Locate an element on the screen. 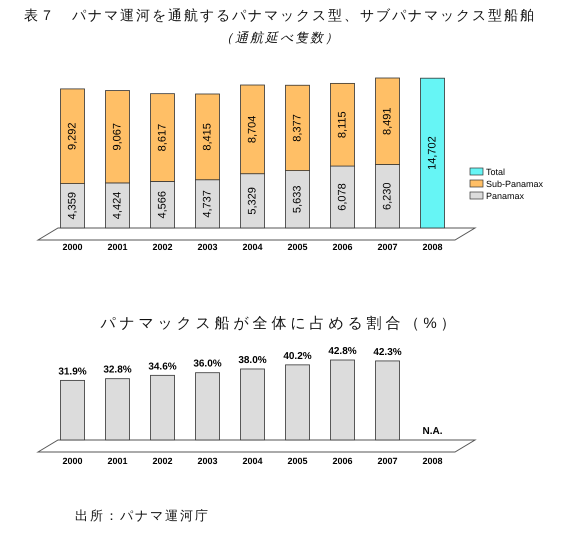  data-label: 5,633 is located at coordinates (298, 200).